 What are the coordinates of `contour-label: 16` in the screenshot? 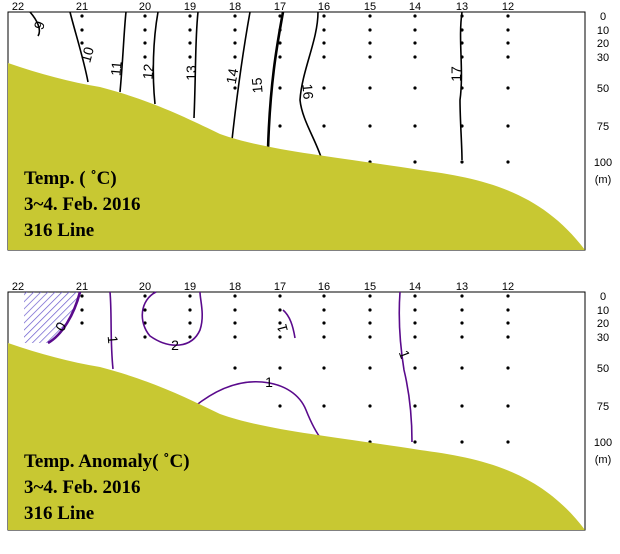 It's located at (307, 91).